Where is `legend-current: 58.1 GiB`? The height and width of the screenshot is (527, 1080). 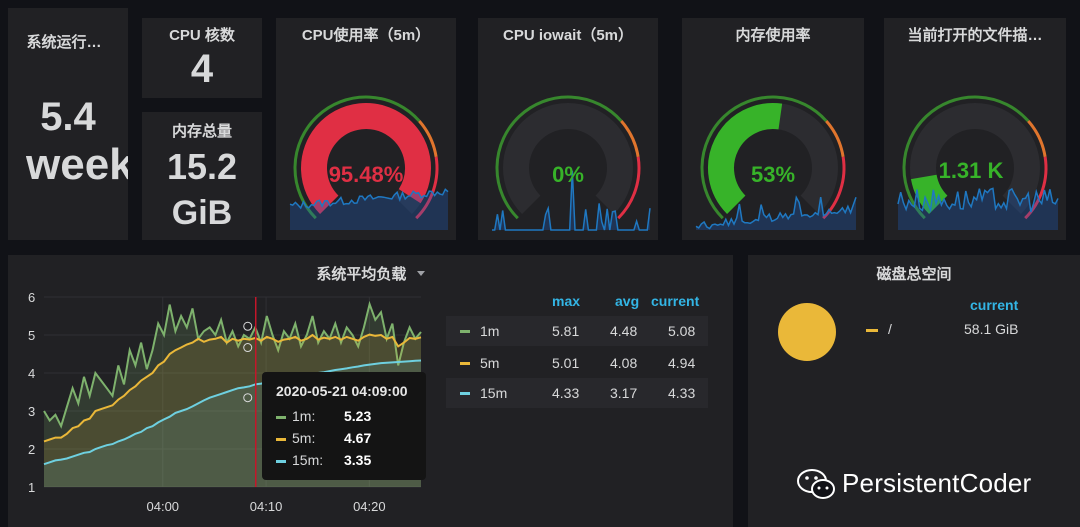 legend-current: 58.1 GiB is located at coordinates (991, 329).